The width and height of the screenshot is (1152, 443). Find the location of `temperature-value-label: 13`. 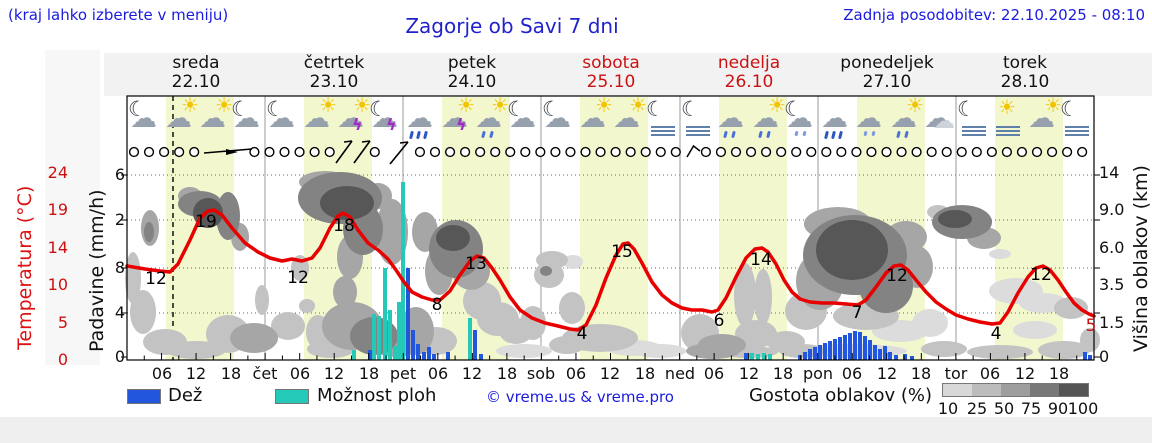

temperature-value-label: 13 is located at coordinates (476, 264).